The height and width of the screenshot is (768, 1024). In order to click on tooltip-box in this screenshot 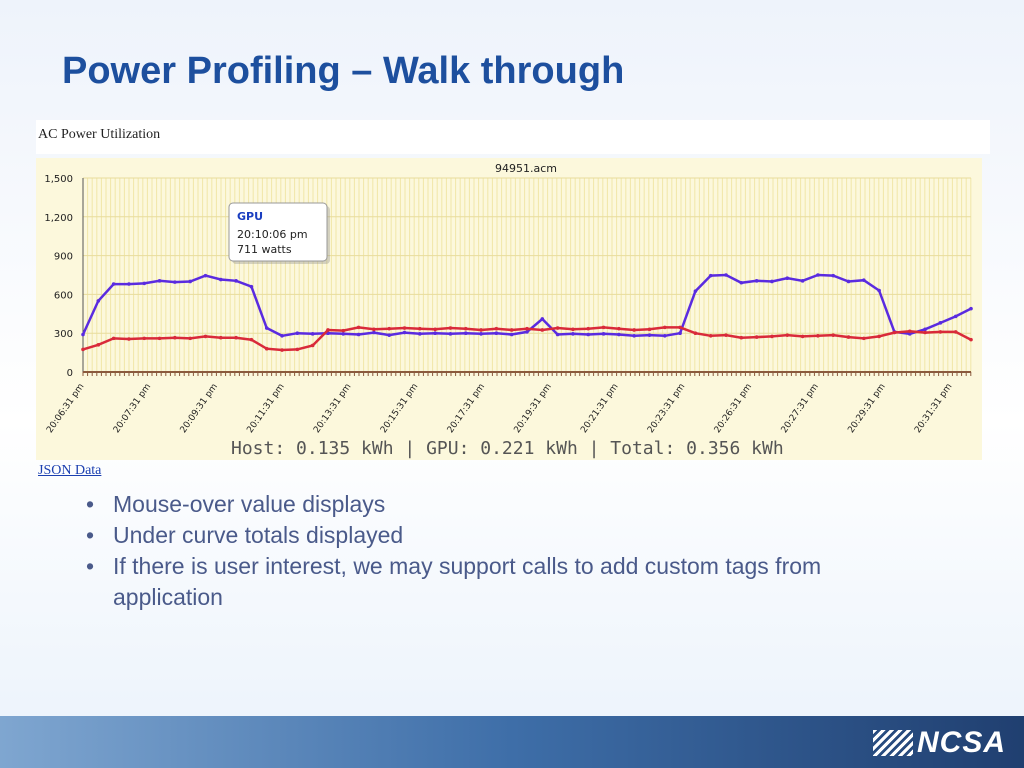, I will do `click(278, 232)`.